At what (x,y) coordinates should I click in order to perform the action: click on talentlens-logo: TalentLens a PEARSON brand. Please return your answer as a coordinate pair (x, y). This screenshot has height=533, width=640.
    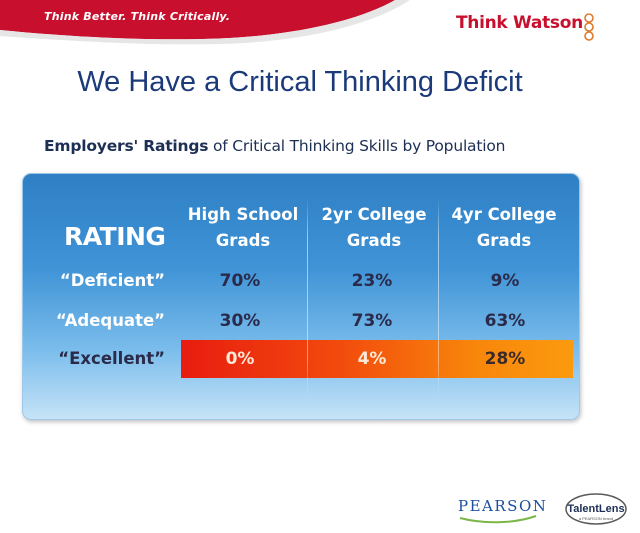
    Looking at the image, I should click on (596, 509).